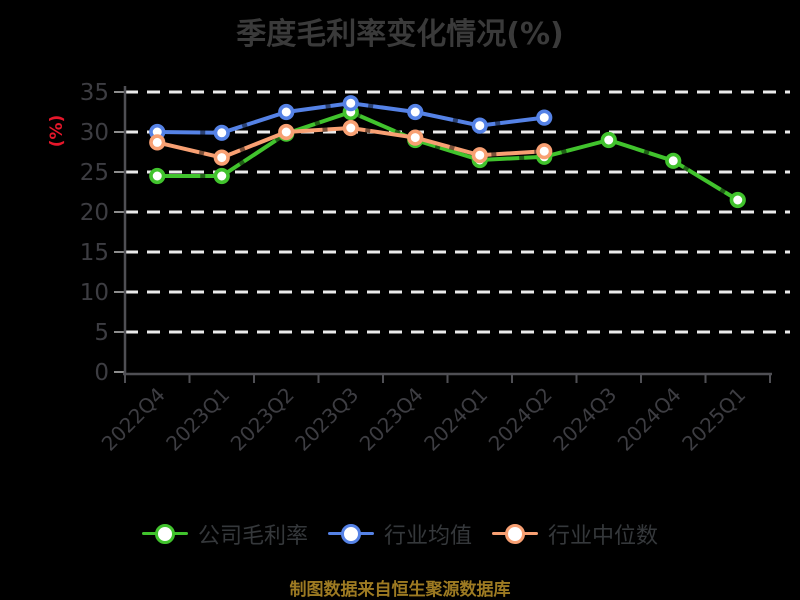  I want to click on footer-credit: 制图数据来自恒生聚源数据库, so click(400, 590).